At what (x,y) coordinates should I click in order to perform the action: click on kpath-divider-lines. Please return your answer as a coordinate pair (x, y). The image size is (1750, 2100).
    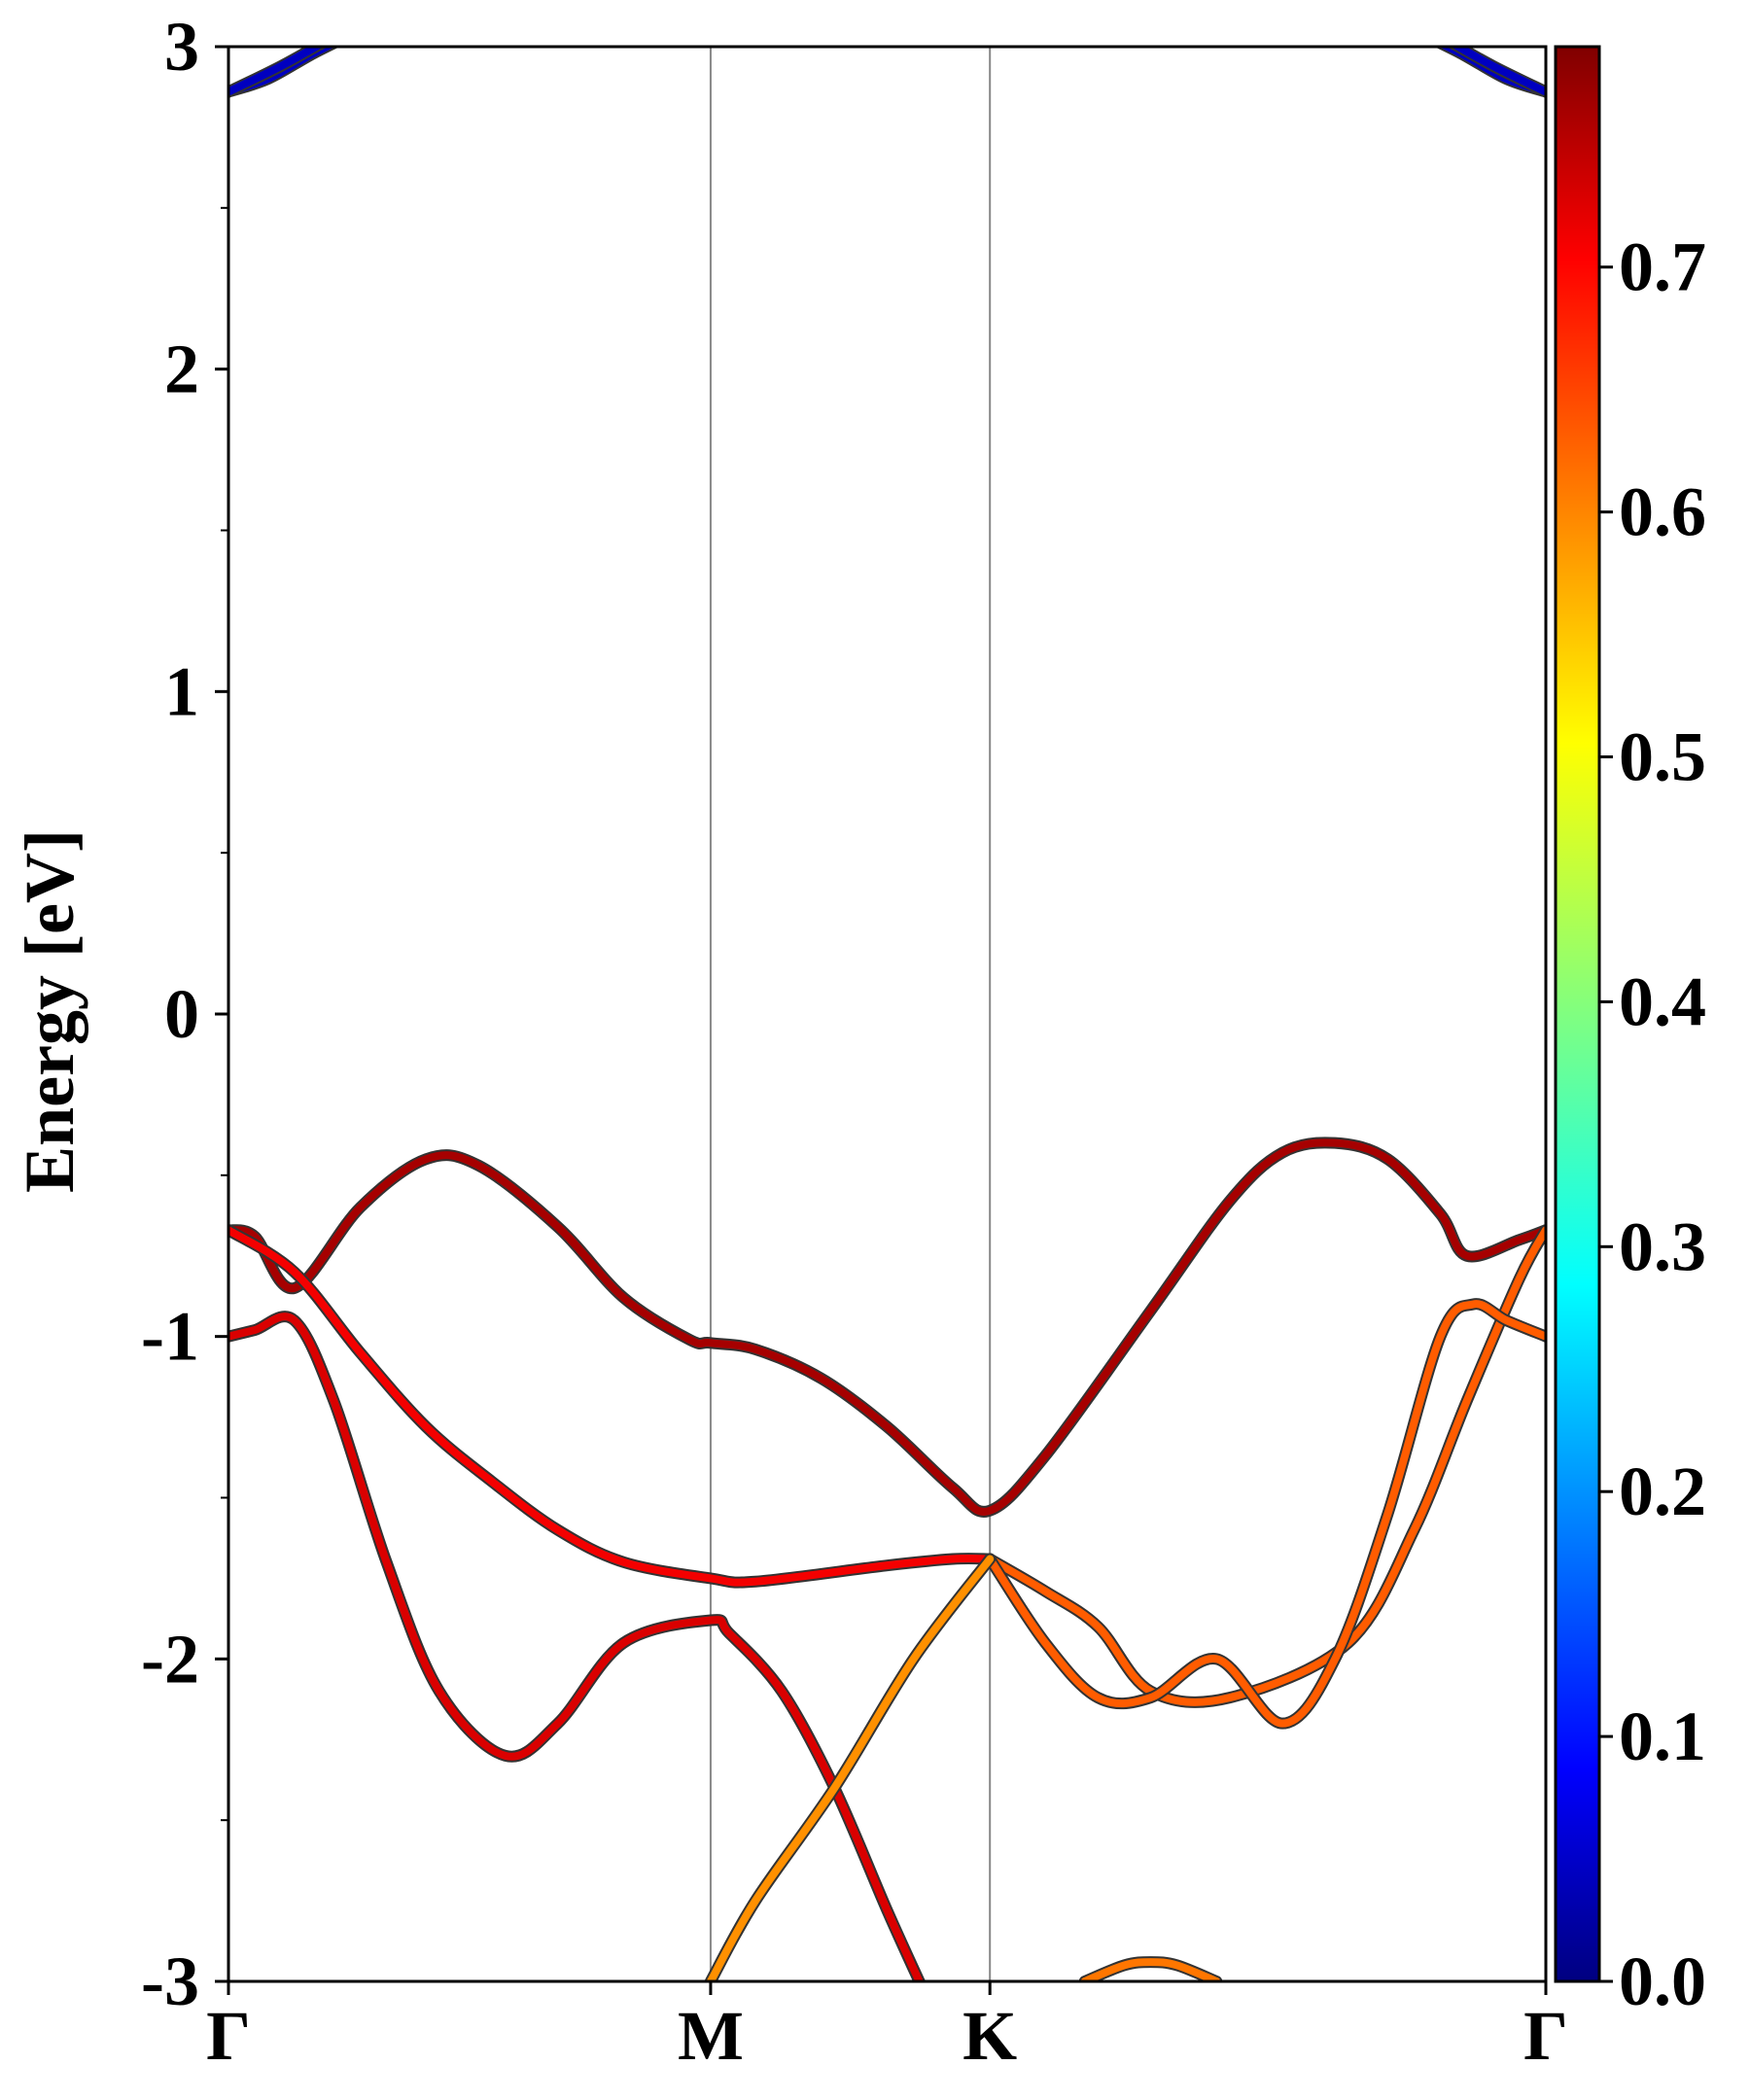
    Looking at the image, I should click on (850, 1014).